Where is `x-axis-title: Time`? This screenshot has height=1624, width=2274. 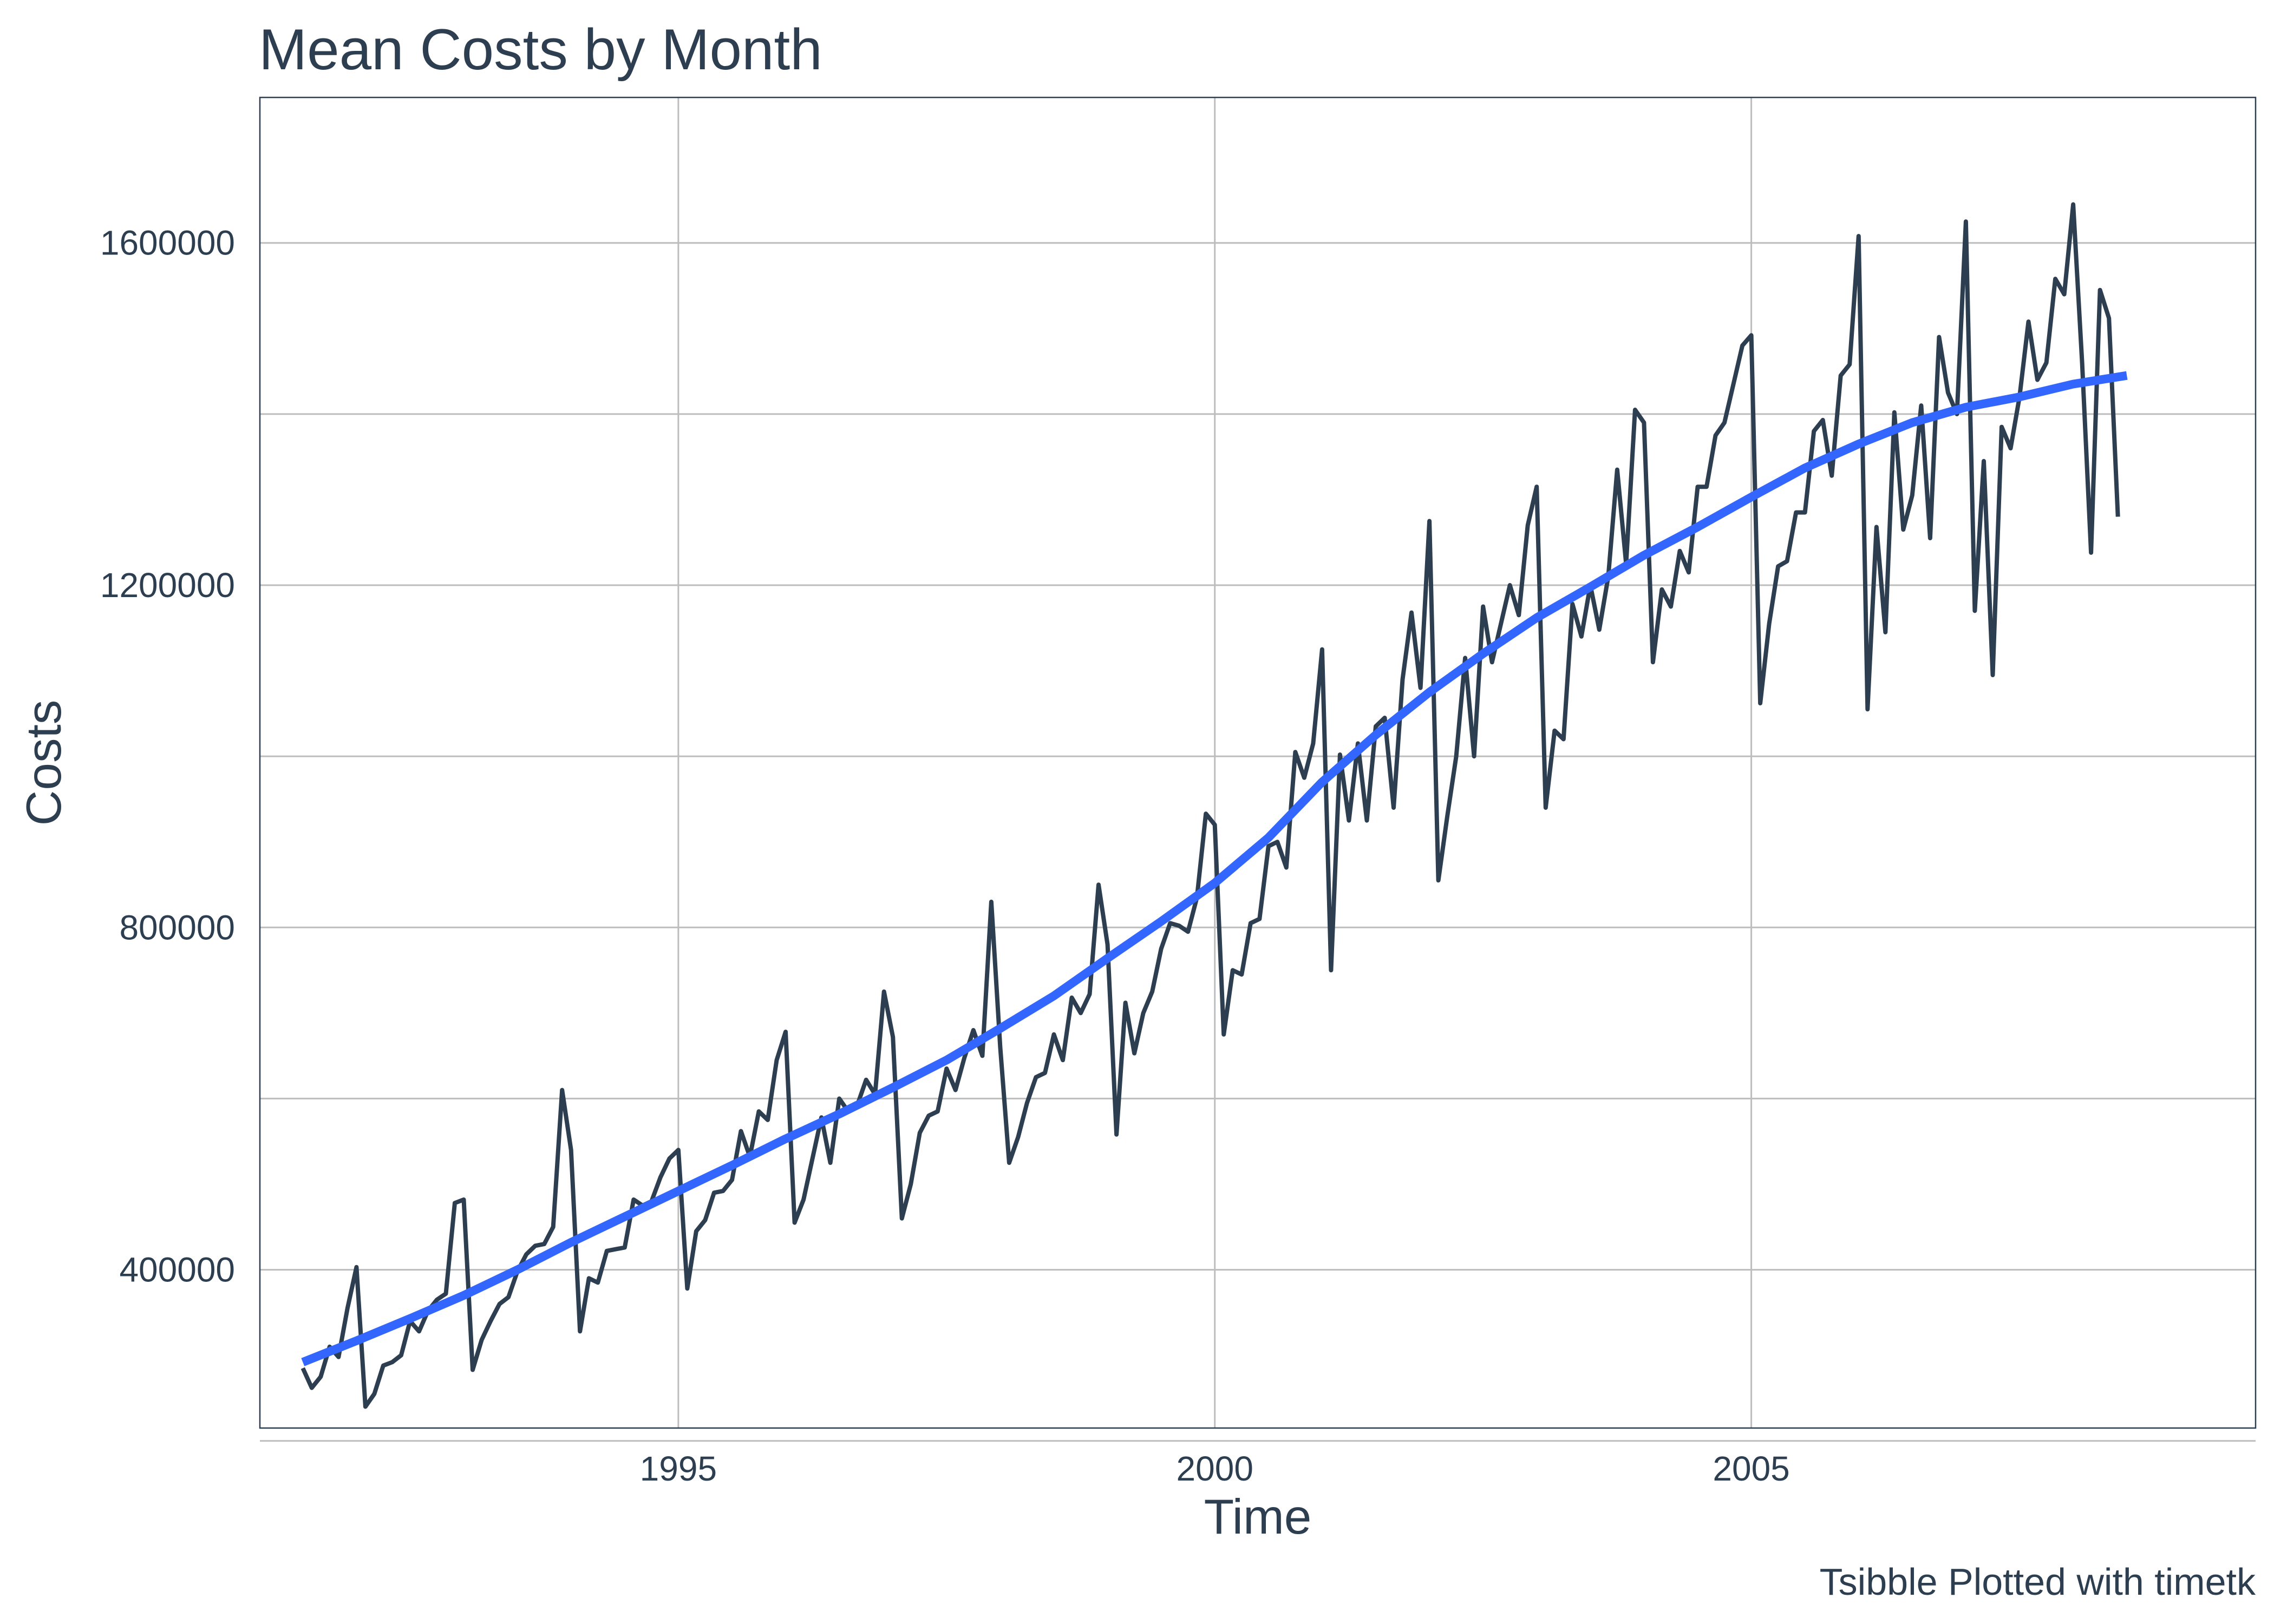 x-axis-title: Time is located at coordinates (1258, 1517).